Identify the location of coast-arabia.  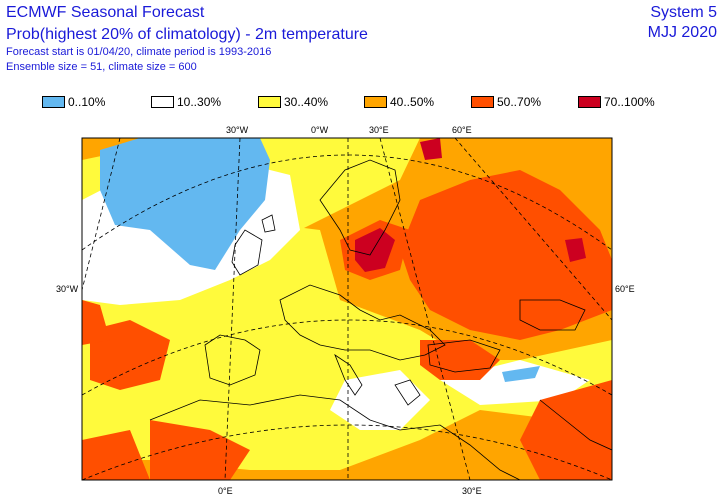
(575, 425).